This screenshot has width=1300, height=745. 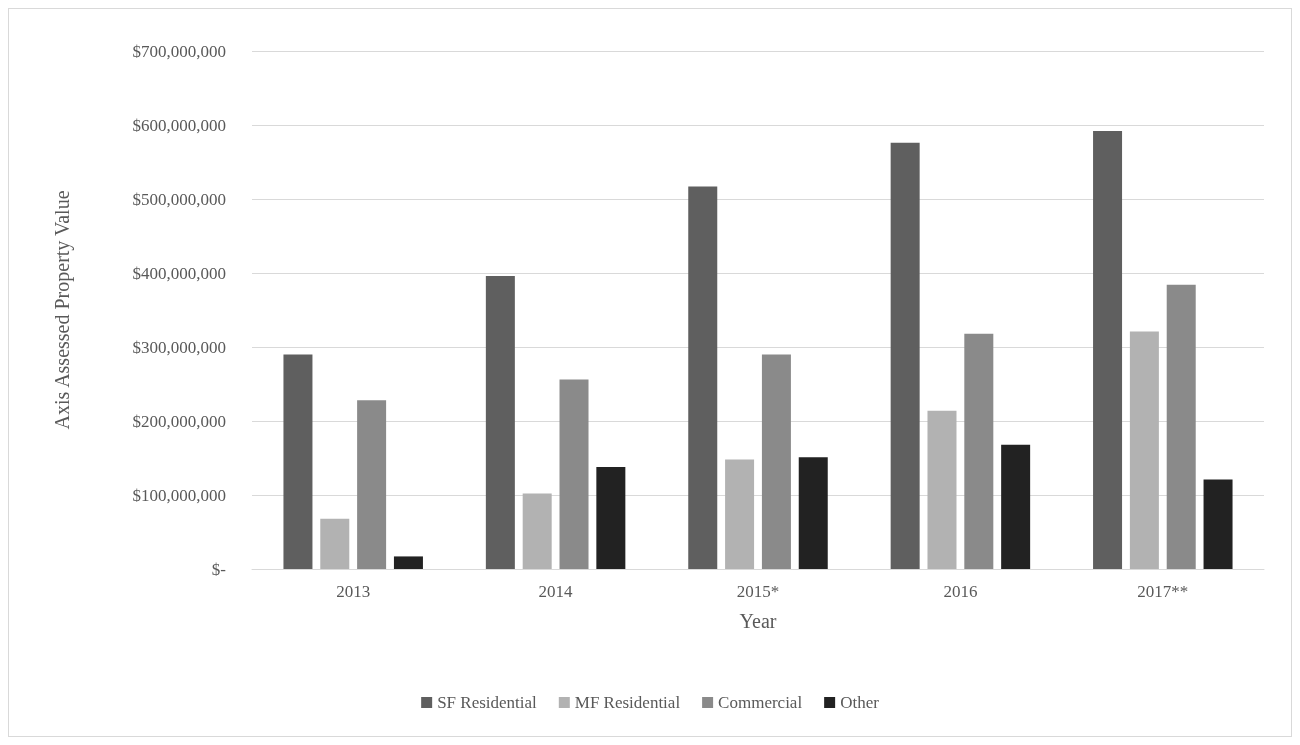 I want to click on y-tick-label: $-, so click(x=219, y=569).